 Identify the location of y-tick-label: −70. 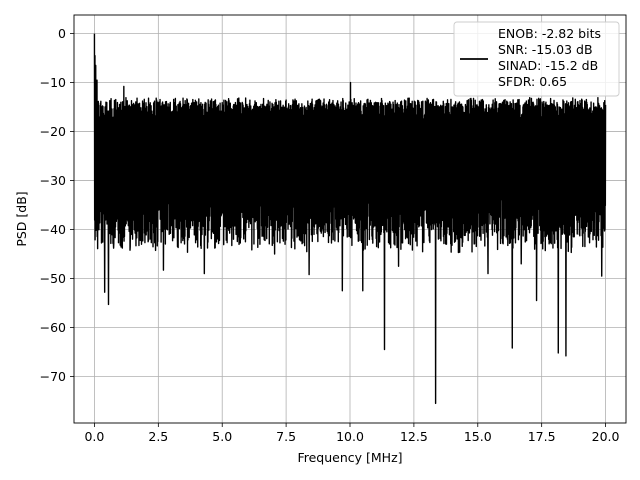
(53, 376).